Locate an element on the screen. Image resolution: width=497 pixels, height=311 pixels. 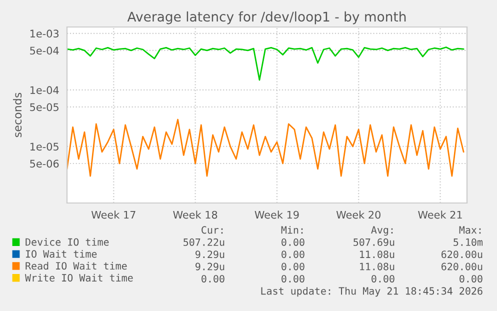
legend-label: Read IO Wait time is located at coordinates (76, 266).